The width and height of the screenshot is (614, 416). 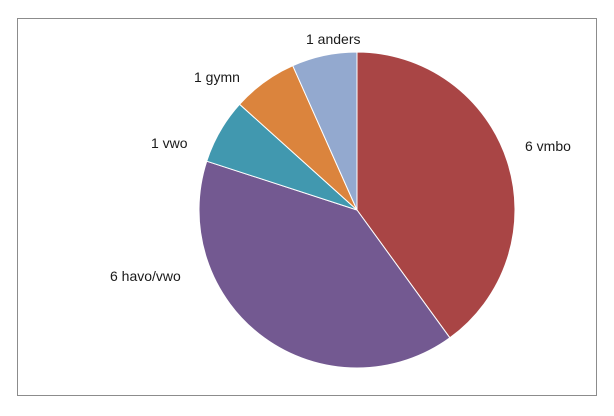 What do you see at coordinates (145, 276) in the screenshot?
I see `pie-label-havo-vwo: 6 havo/vwo` at bounding box center [145, 276].